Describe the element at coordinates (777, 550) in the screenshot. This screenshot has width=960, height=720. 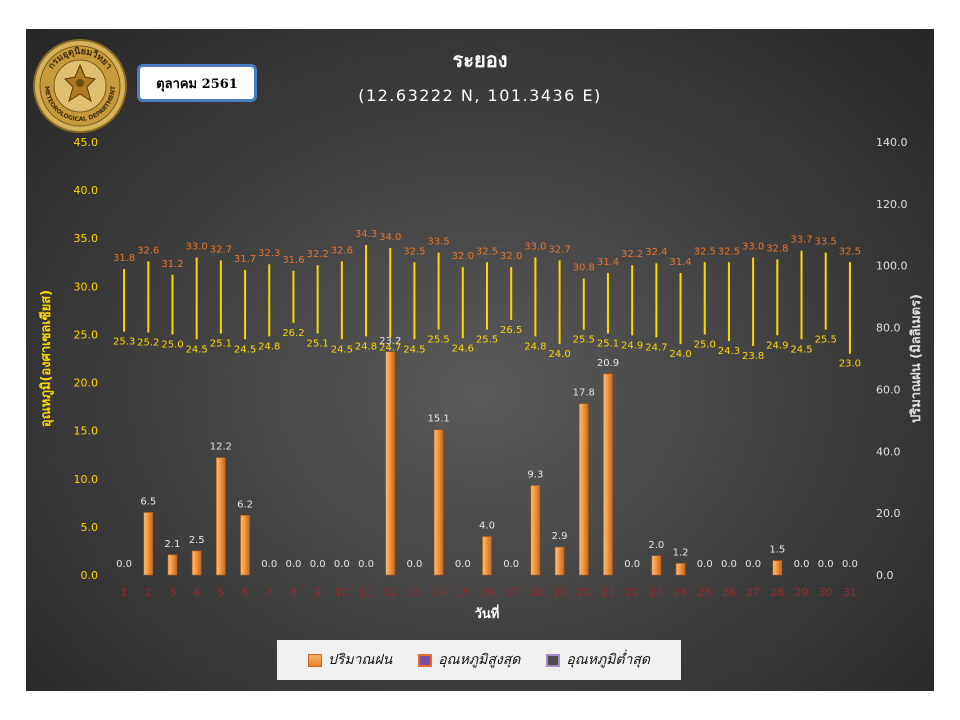
I see `rain-data-label: 1.5` at that location.